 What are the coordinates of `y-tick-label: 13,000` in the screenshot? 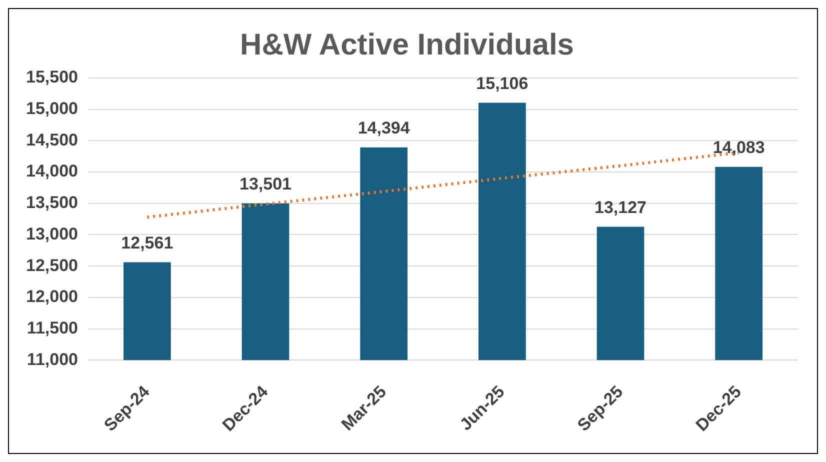 It's located at (52, 234).